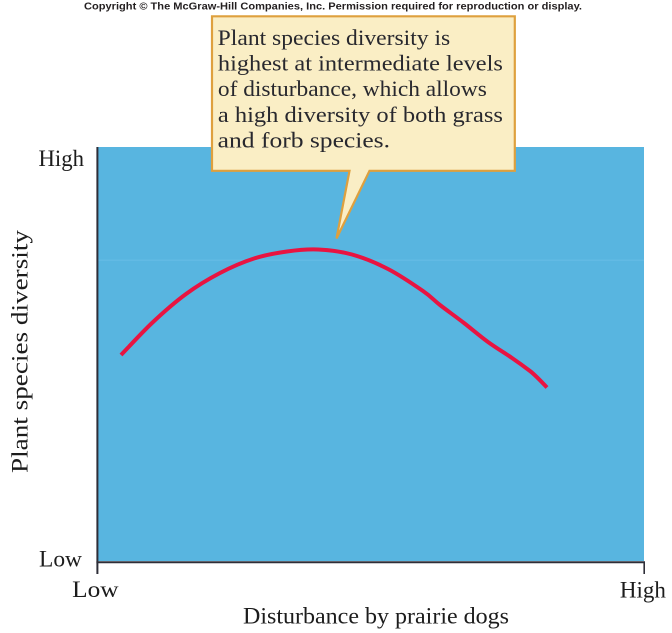 The width and height of the screenshot is (672, 633). What do you see at coordinates (360, 63) in the screenshot?
I see `svg-text: highest at intermediate levels` at bounding box center [360, 63].